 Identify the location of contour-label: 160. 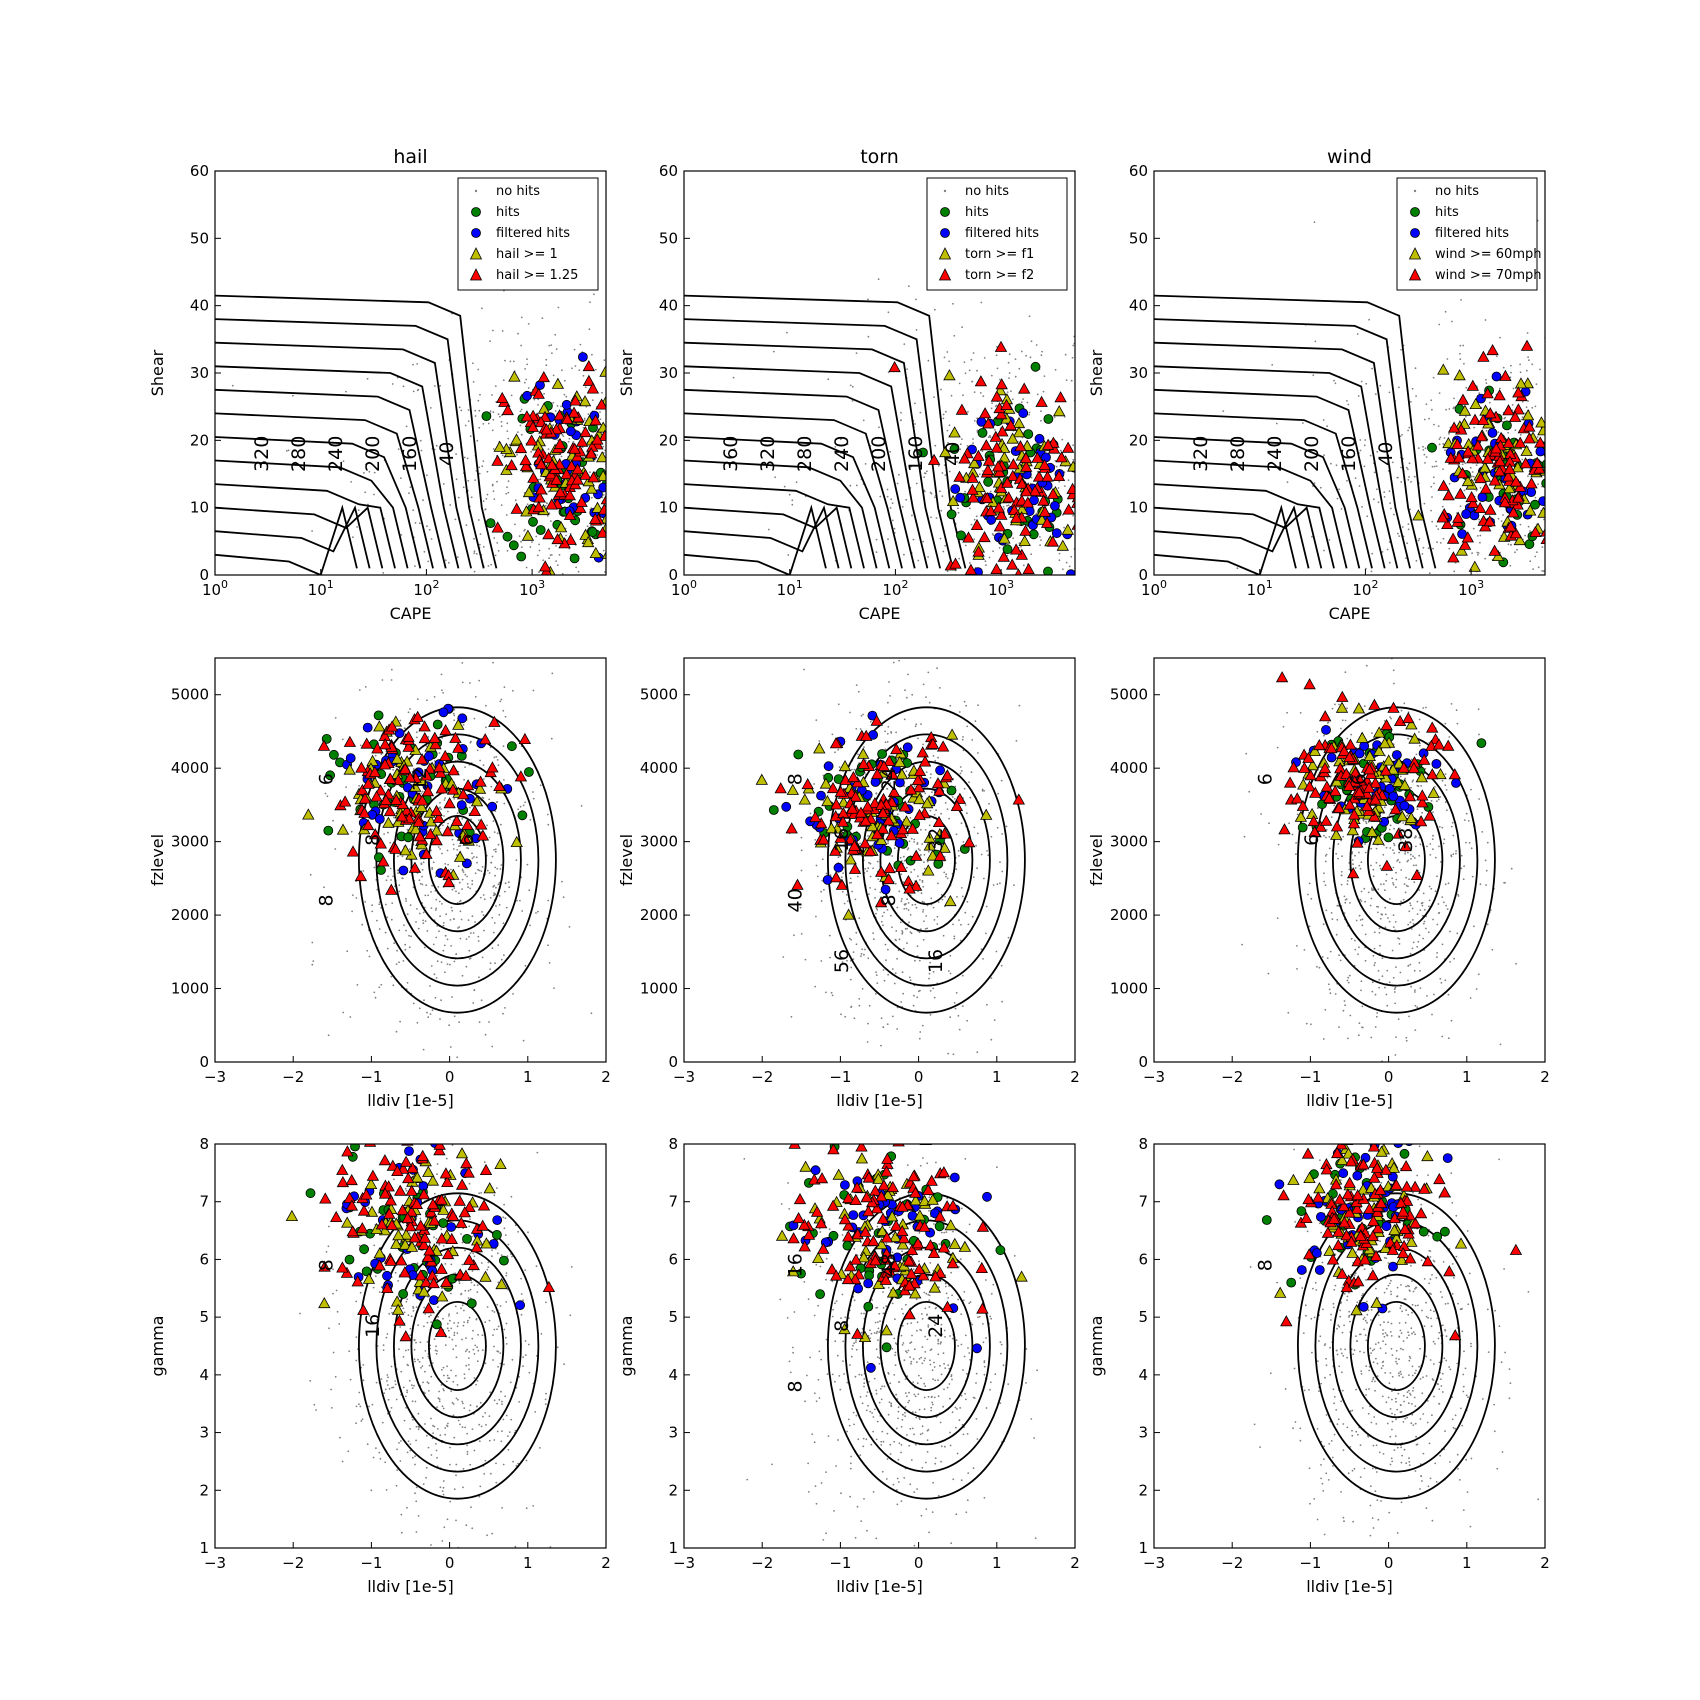
(410, 454).